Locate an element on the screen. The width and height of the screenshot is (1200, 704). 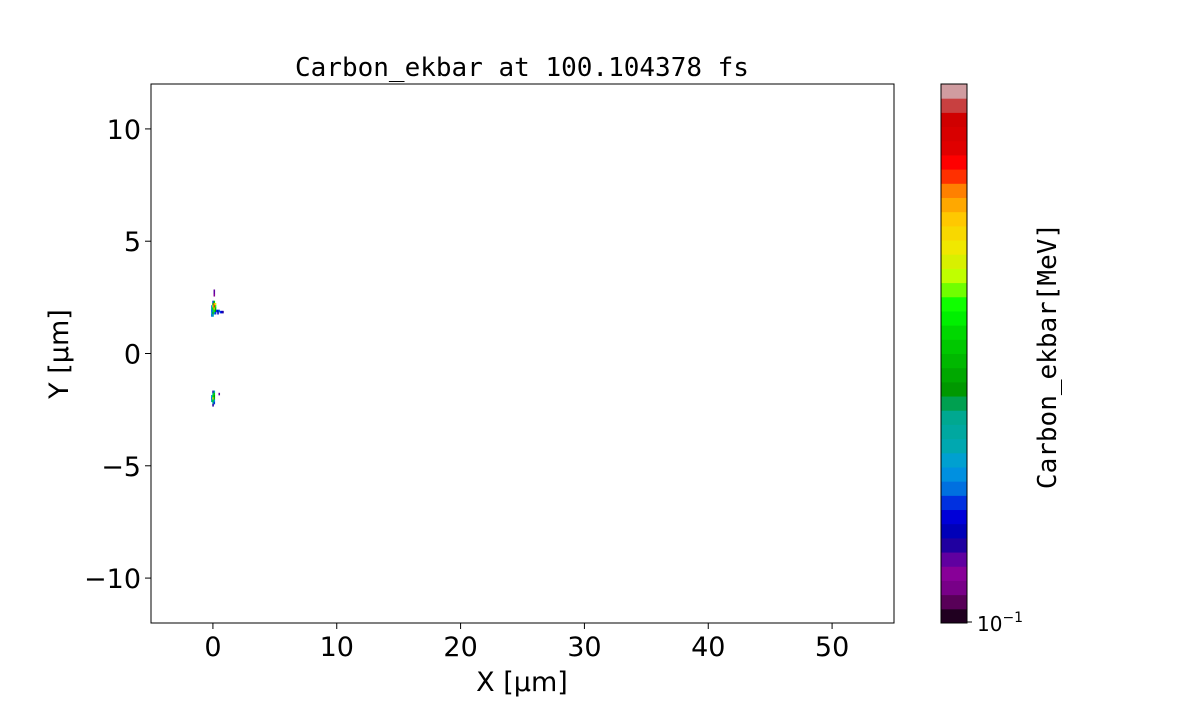
chart-title: Carbon_ekbar at 100.104378 fs is located at coordinates (522, 68).